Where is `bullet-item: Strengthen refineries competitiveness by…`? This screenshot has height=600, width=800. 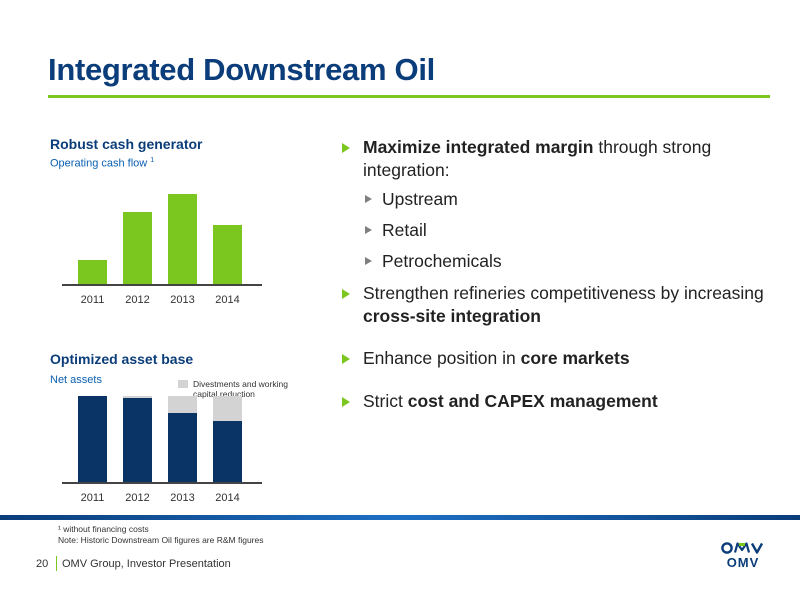
bullet-item: Strengthen refineries competitiveness by… is located at coordinates (560, 305).